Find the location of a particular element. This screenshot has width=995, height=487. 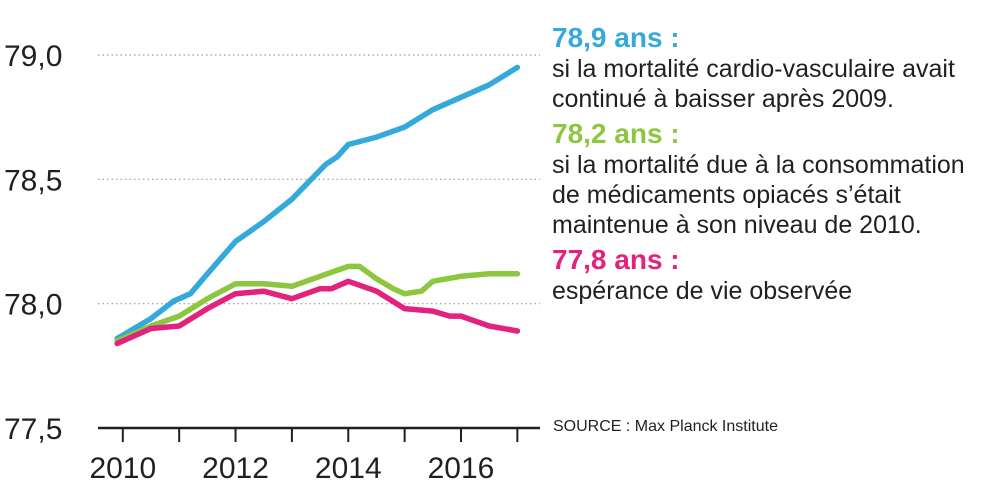

y-tick-label: 78,5 is located at coordinates (33, 180).